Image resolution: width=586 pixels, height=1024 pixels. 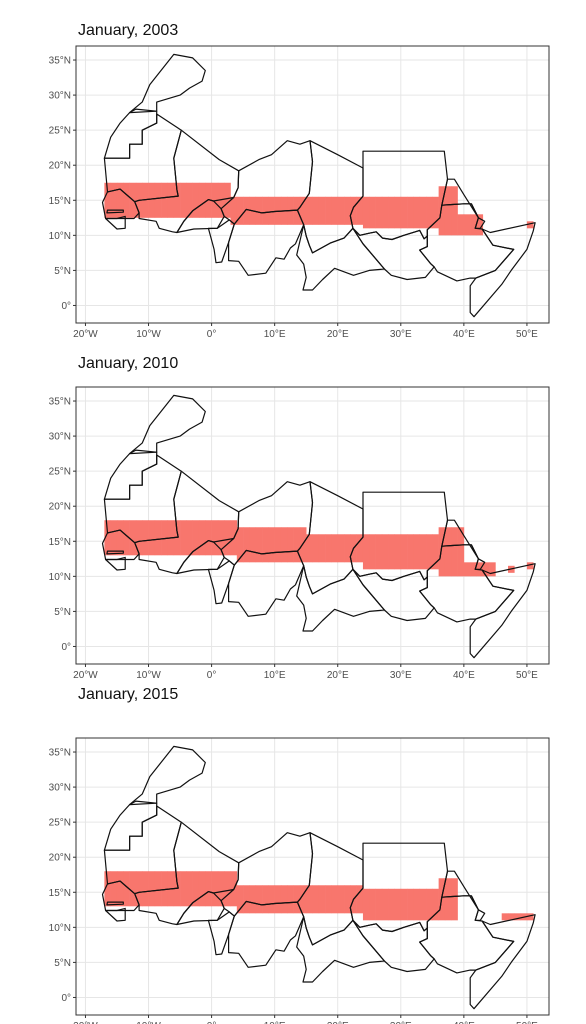 What do you see at coordinates (148, 334) in the screenshot?
I see `x-tick-label: 10°W` at bounding box center [148, 334].